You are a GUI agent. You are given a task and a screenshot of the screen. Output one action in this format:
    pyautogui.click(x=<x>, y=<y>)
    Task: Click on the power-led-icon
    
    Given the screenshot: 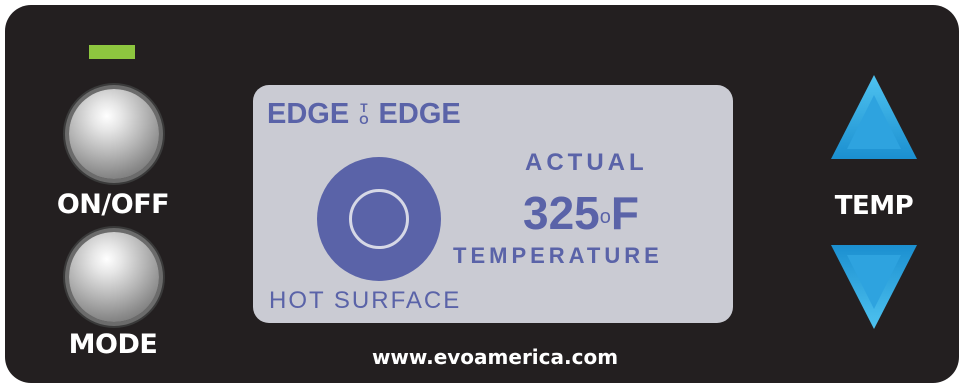 What is the action you would take?
    pyautogui.click(x=112, y=52)
    